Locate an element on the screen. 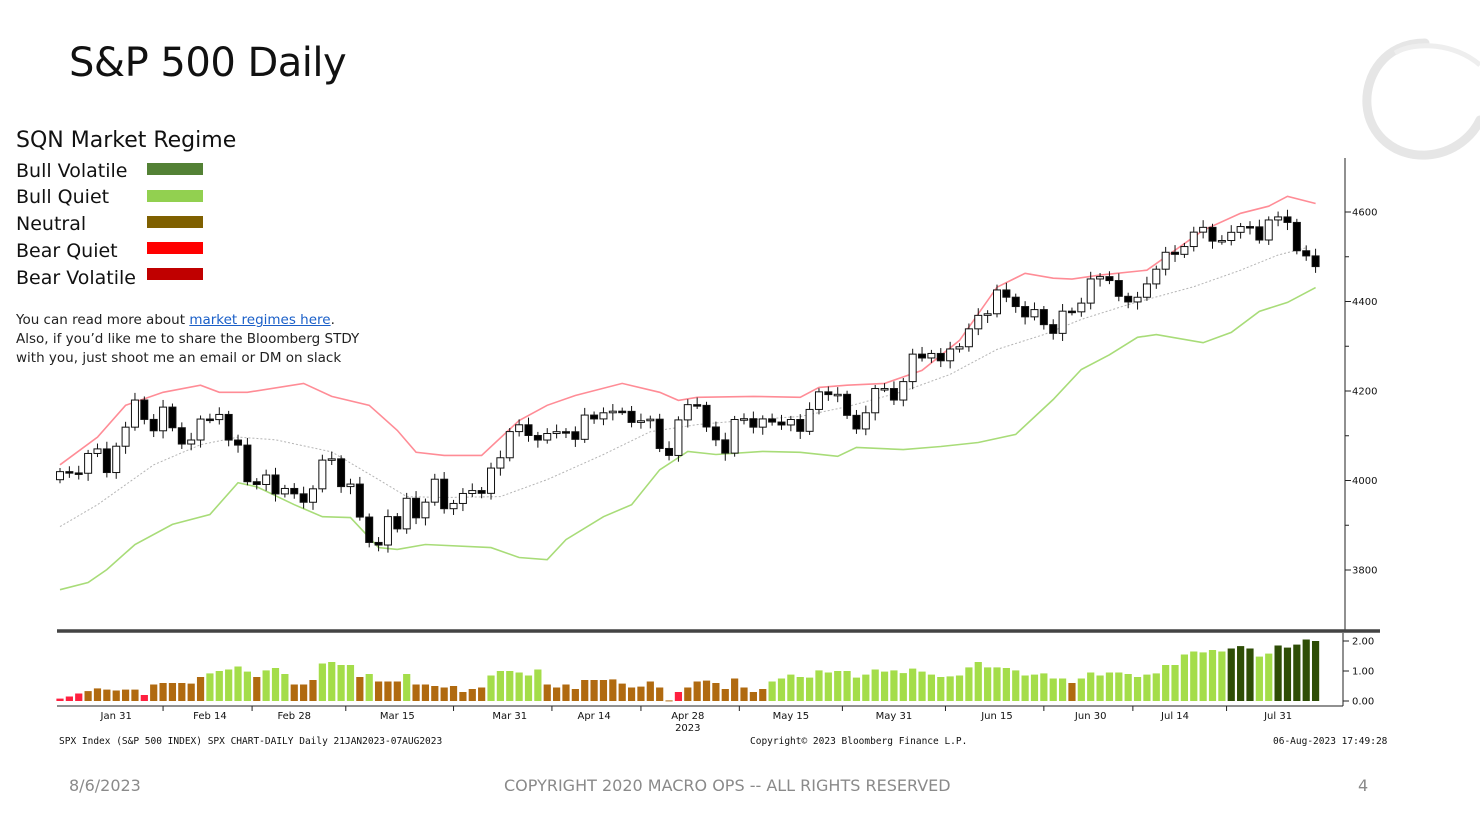  sqn-tick-label: 0.00 is located at coordinates (1363, 702).